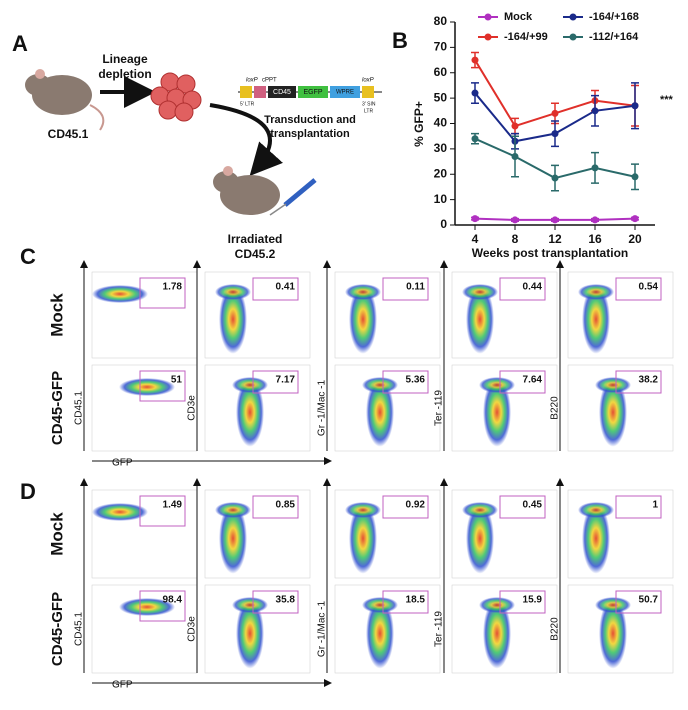  What do you see at coordinates (255, 254) in the screenshot?
I see `recipient-label: CD45.2` at bounding box center [255, 254].